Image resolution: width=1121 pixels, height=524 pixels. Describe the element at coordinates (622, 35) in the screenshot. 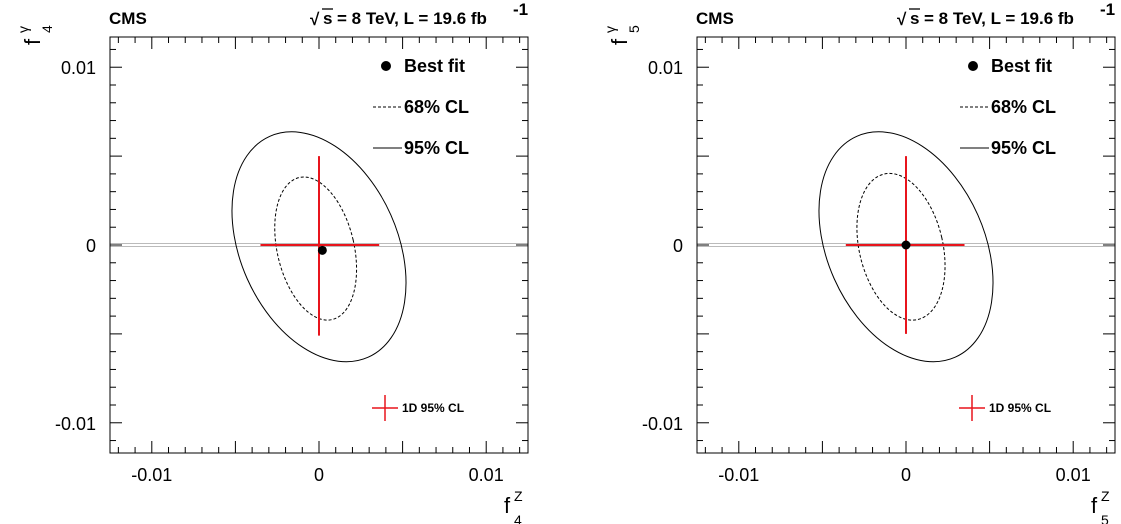

I see `y-axis-title-group: fγ 5` at that location.